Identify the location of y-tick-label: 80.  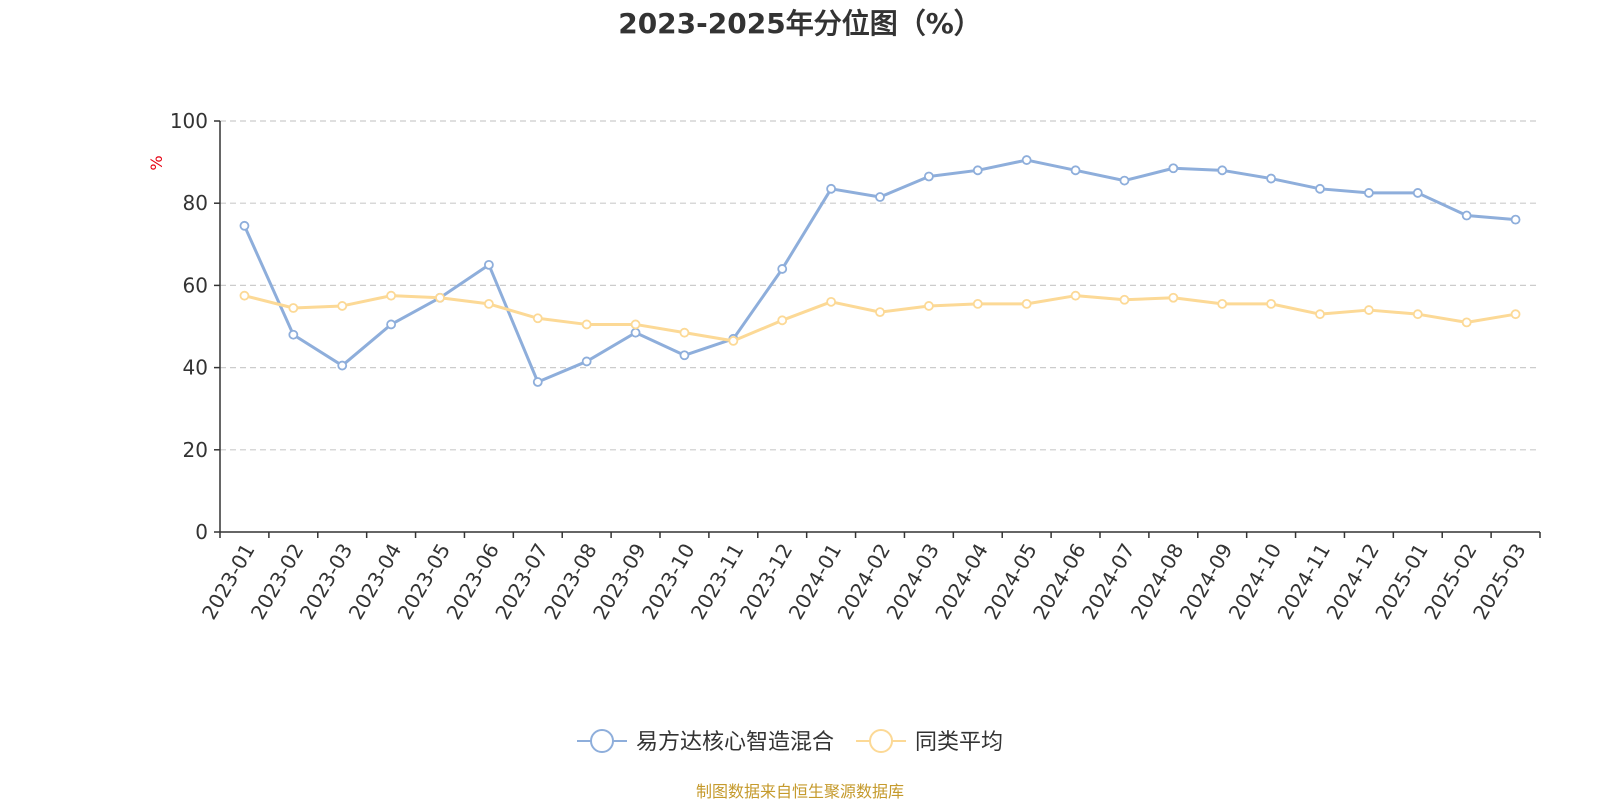
(195, 203).